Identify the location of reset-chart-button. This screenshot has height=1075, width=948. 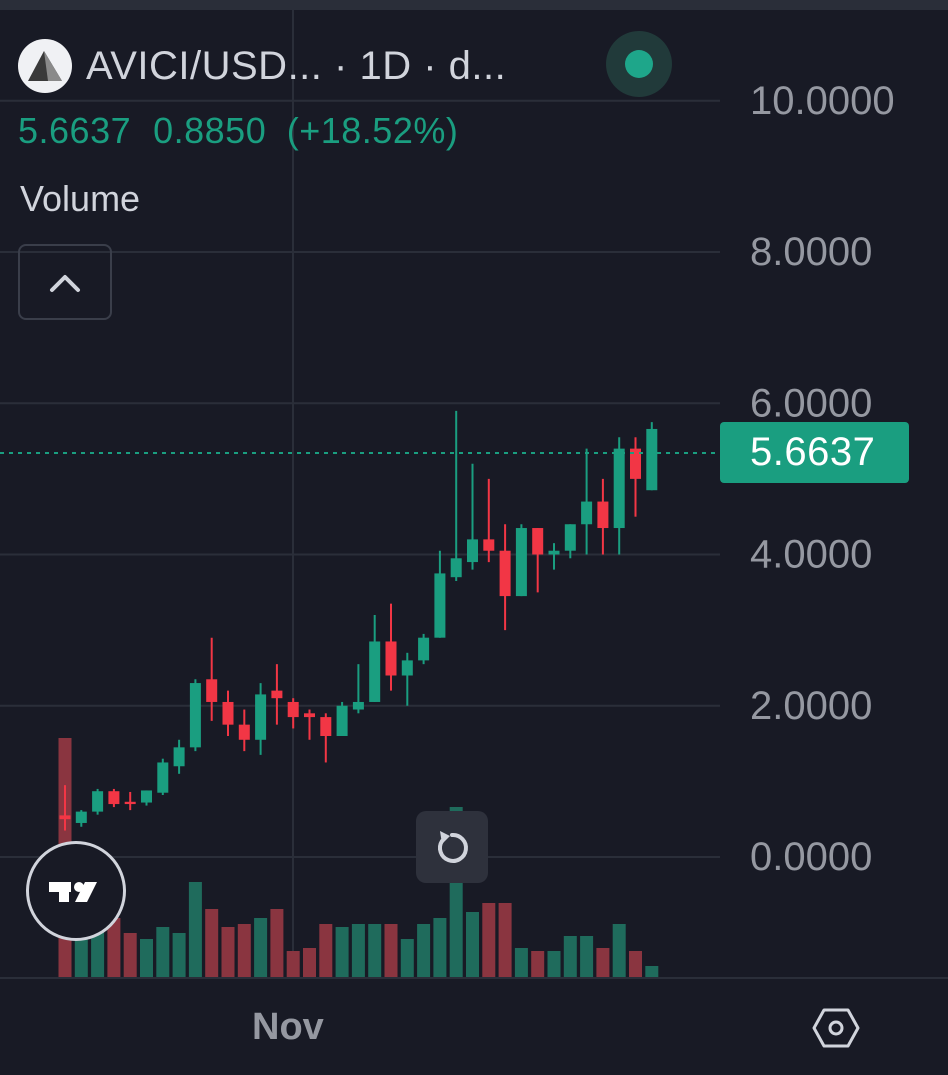
(452, 847).